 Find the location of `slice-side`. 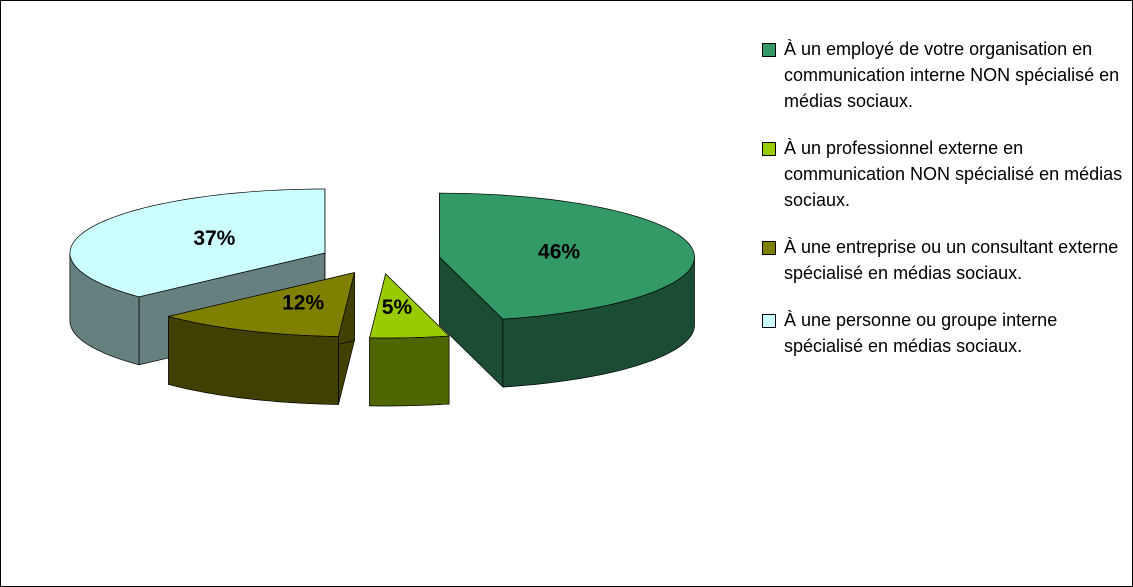

slice-side is located at coordinates (409, 371).